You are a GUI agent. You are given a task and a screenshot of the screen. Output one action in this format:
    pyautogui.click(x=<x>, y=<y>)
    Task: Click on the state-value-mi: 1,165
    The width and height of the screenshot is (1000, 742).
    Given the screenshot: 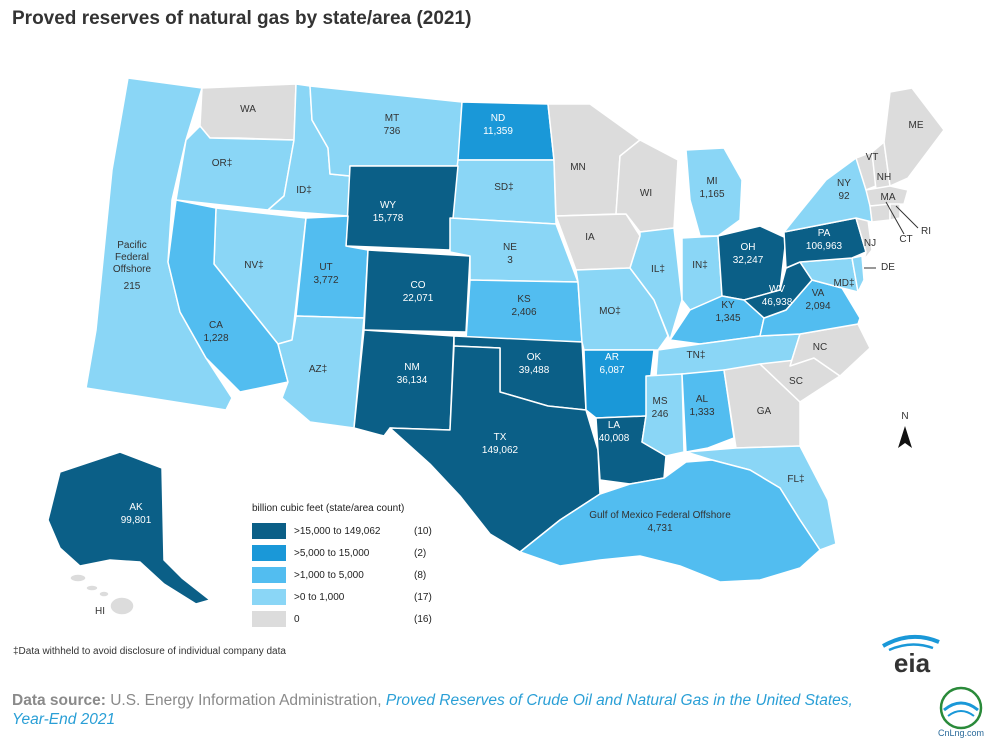 What is the action you would take?
    pyautogui.click(x=711, y=194)
    